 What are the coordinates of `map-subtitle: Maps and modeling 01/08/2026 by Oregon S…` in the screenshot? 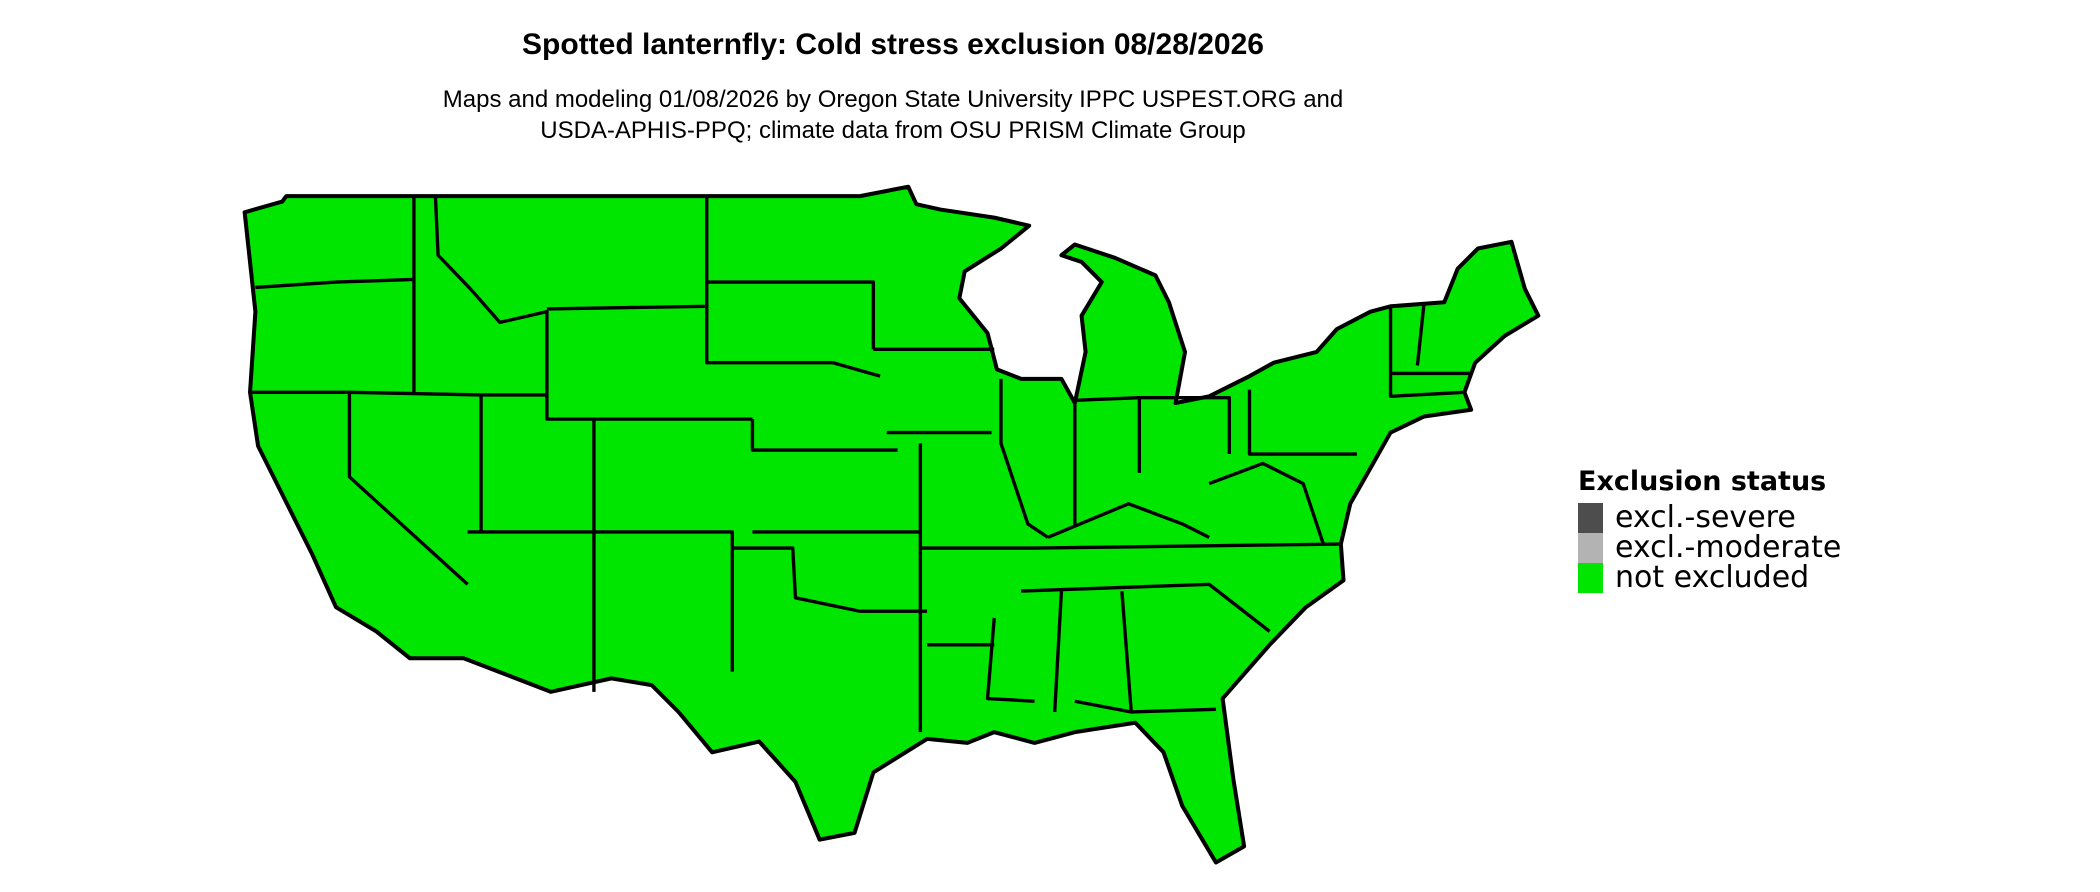 It's located at (893, 115).